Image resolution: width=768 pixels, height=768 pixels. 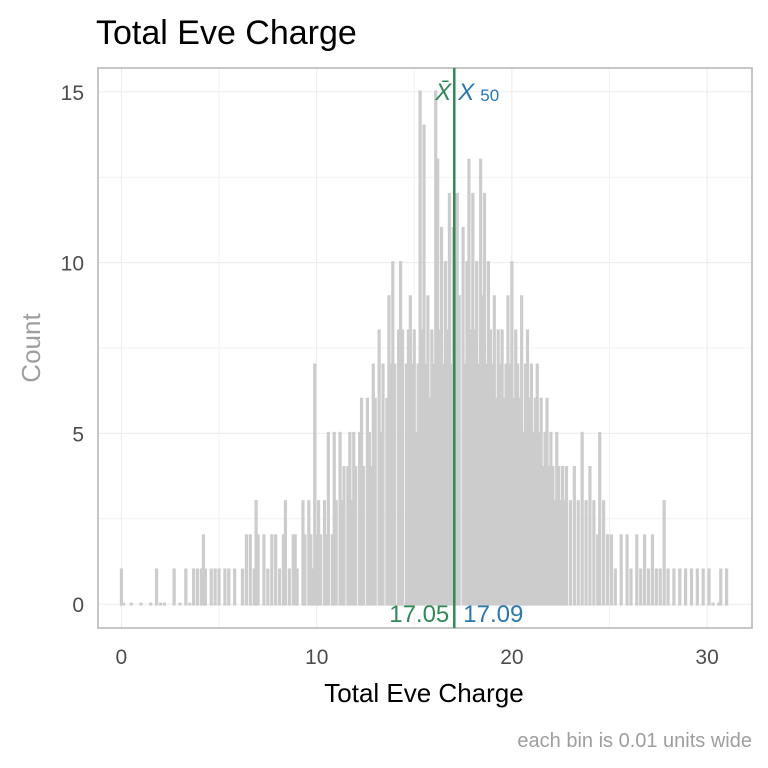 What do you see at coordinates (489, 95) in the screenshot?
I see `median-subscript: 50` at bounding box center [489, 95].